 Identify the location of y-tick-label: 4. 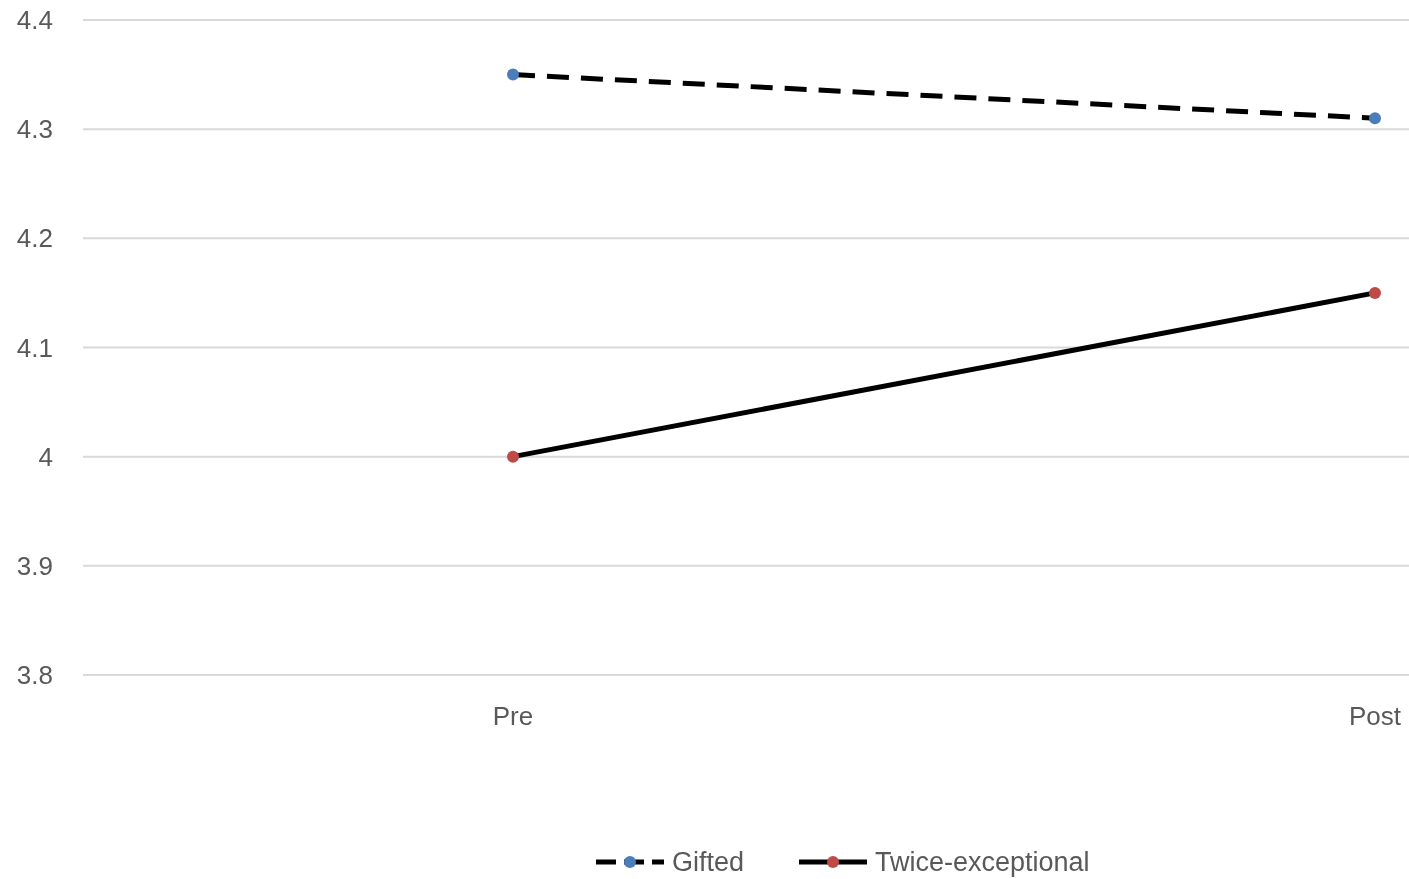
(45, 456).